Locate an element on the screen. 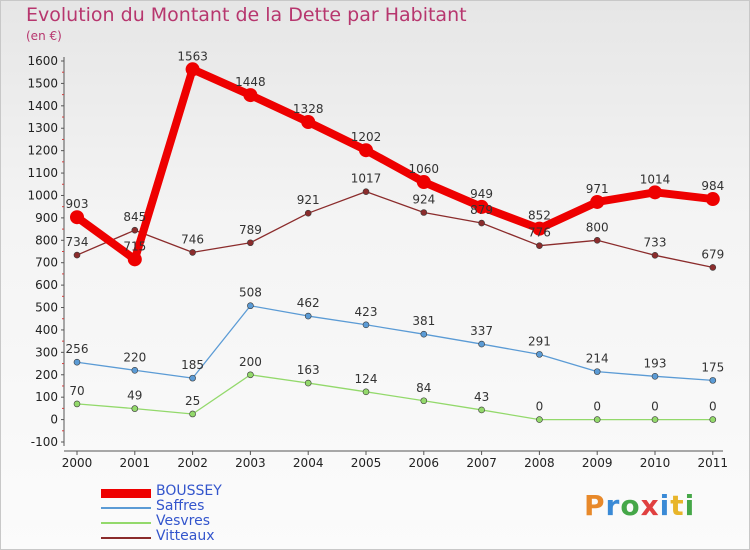  series-line-vesvres is located at coordinates (395, 397).